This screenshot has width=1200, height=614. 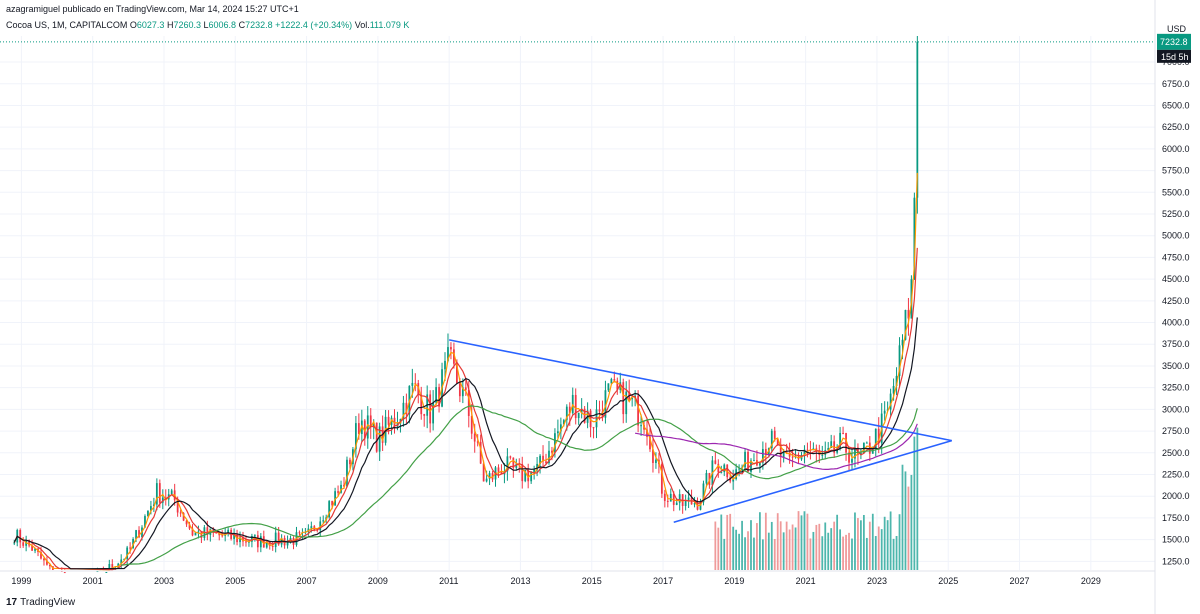 I want to click on price-tick-label: 2500.0, so click(x=1176, y=453).